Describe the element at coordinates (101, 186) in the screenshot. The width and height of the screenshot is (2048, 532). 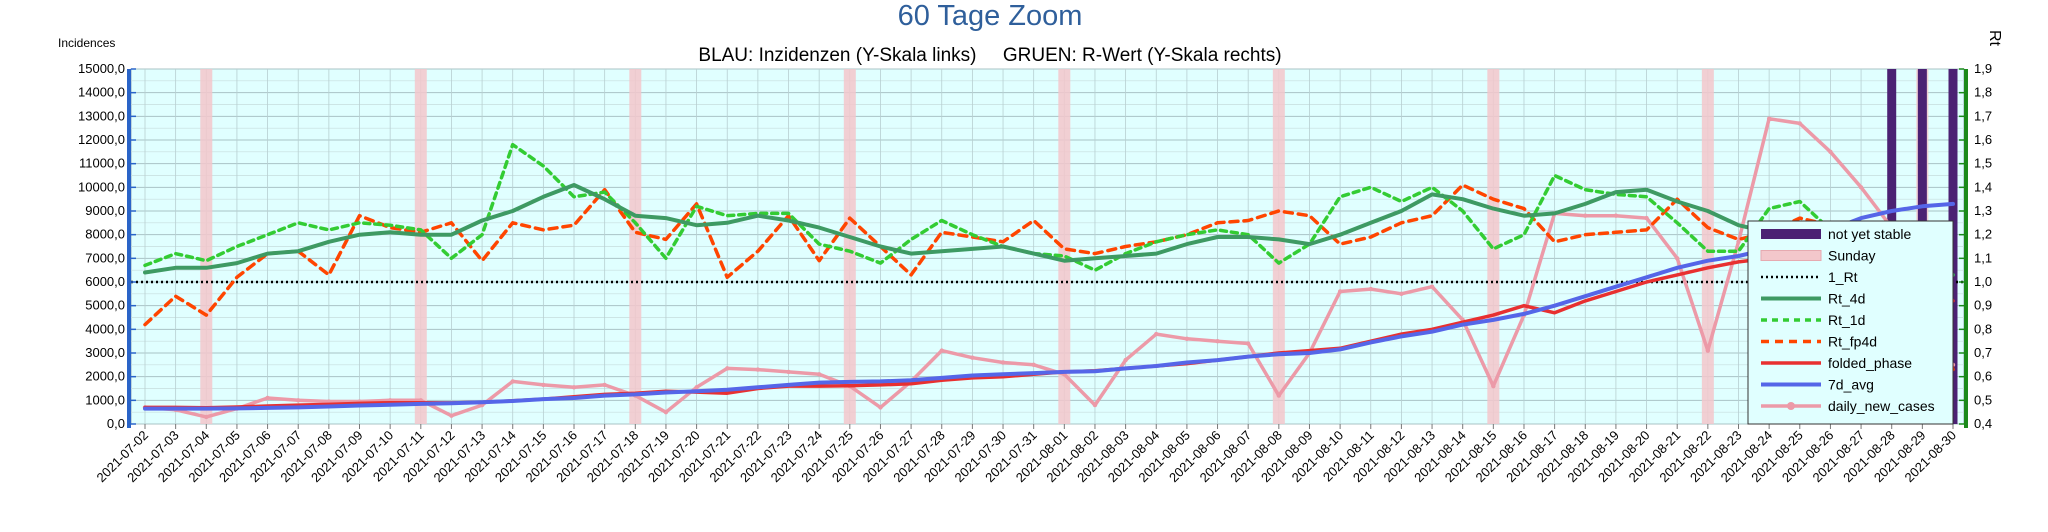
I see `y-left-tick-label: 10000,0` at that location.